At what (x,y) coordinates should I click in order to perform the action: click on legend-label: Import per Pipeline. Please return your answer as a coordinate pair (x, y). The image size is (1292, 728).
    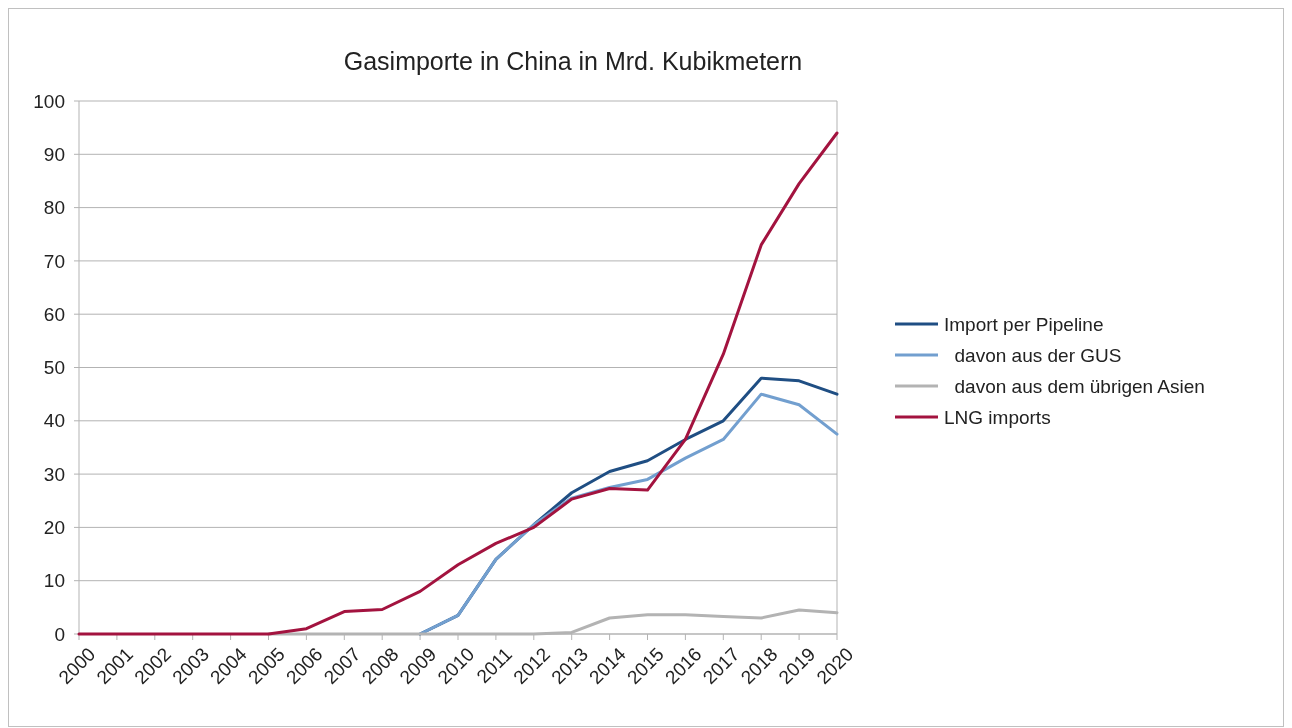
    Looking at the image, I should click on (1024, 324).